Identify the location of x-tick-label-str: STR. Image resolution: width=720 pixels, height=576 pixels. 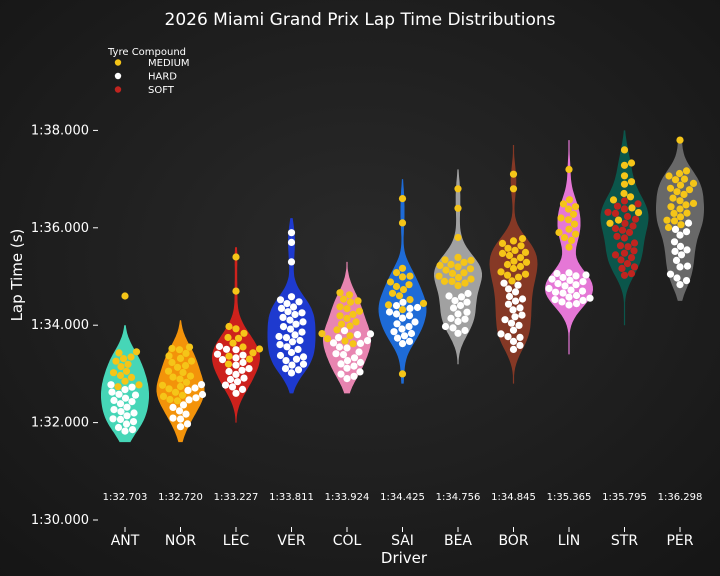
(624, 541).